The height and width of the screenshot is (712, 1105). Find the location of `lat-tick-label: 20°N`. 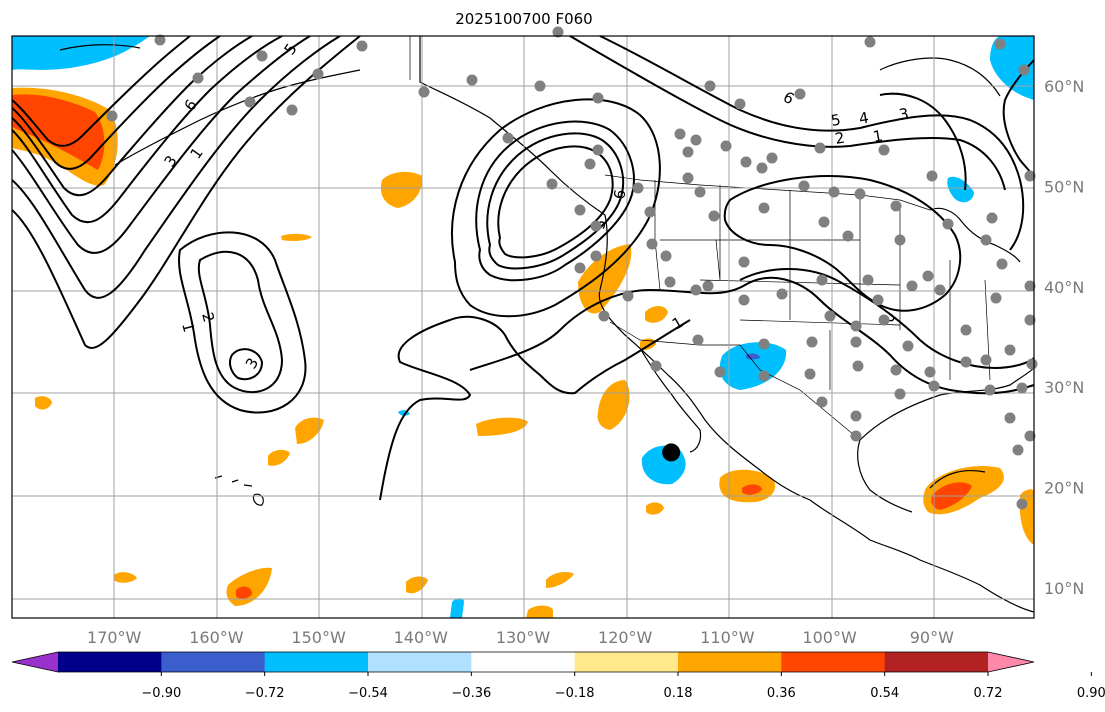

lat-tick-label: 20°N is located at coordinates (1064, 488).